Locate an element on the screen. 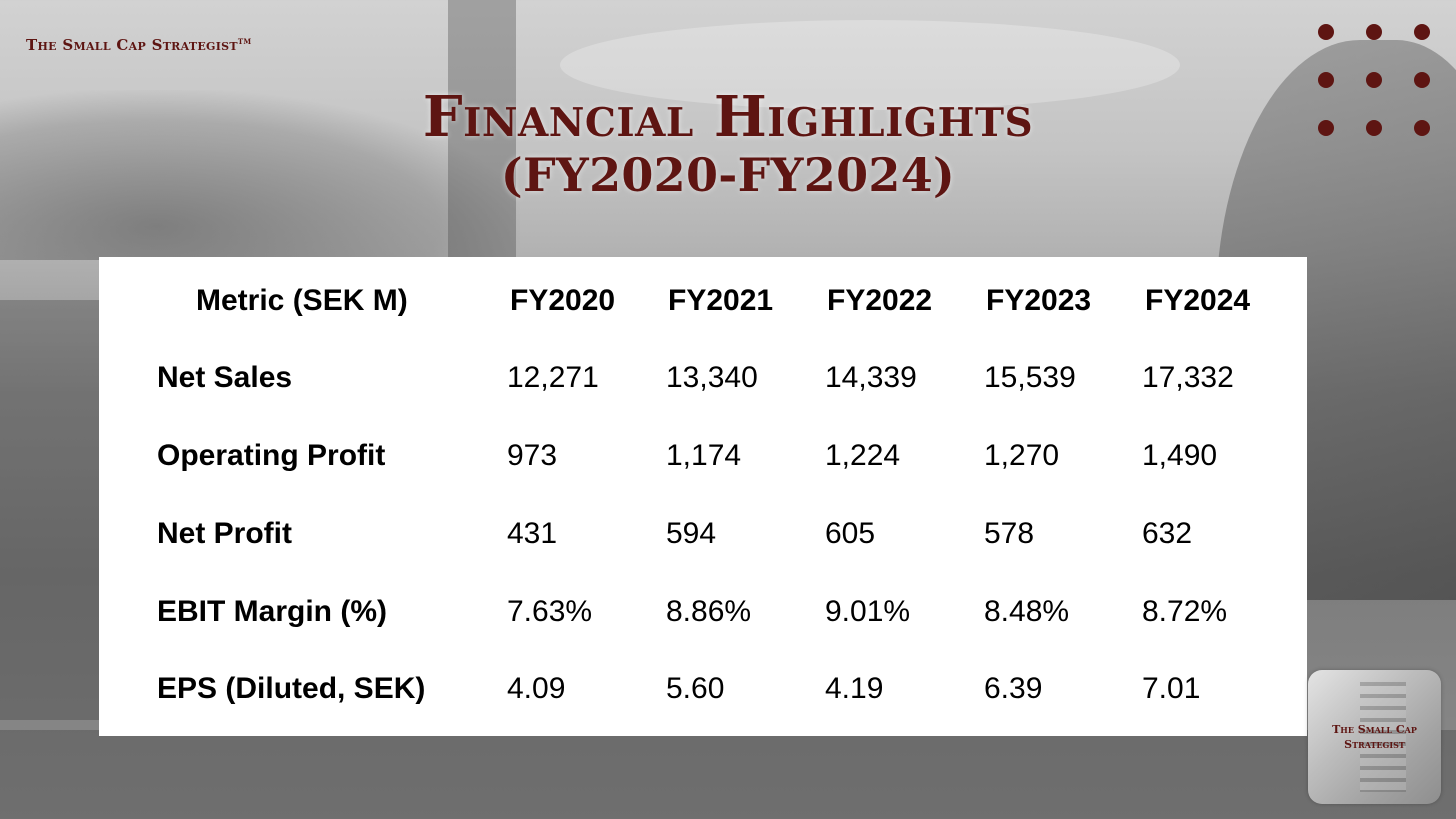 The image size is (1456, 819). table-header-fy2022: FY2022 is located at coordinates (880, 300).